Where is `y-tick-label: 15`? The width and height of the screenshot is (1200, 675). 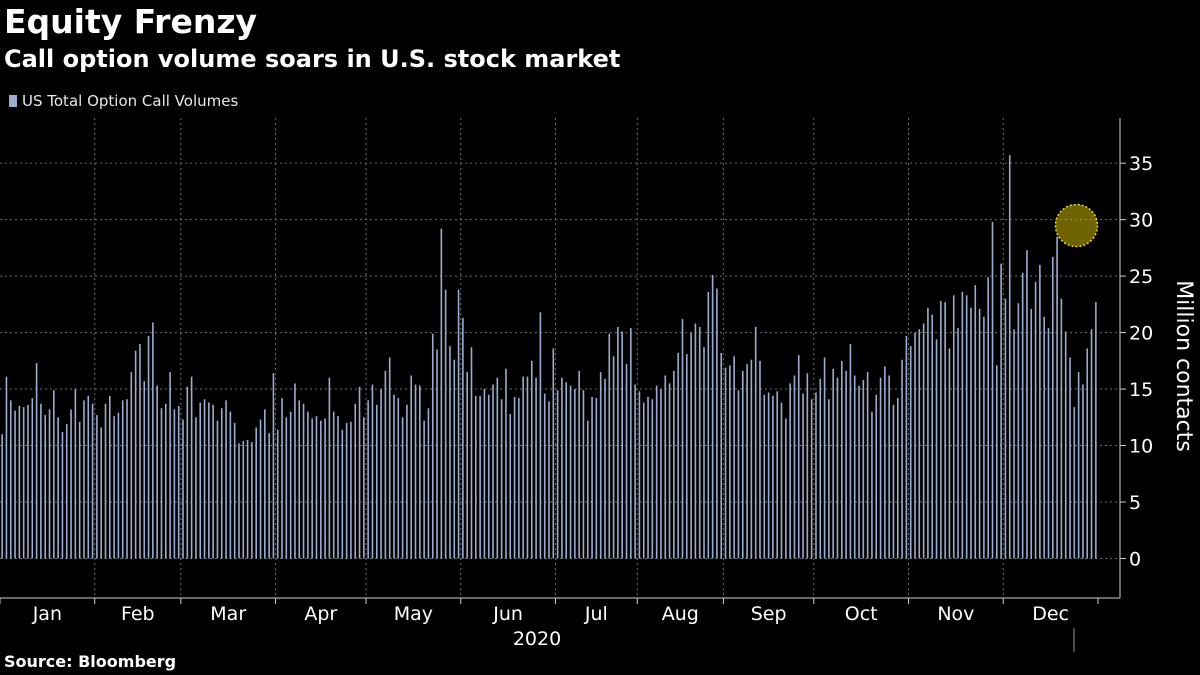
y-tick-label: 15 is located at coordinates (1141, 390).